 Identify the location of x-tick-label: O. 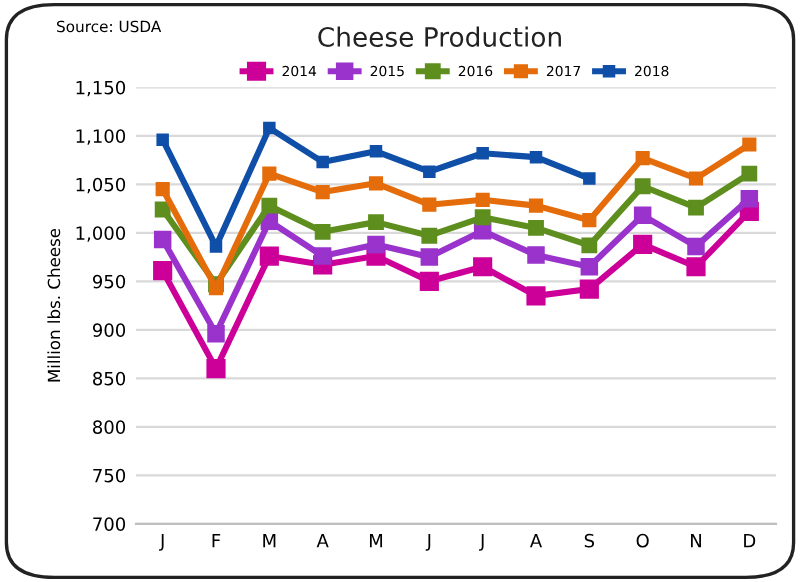
(642, 540).